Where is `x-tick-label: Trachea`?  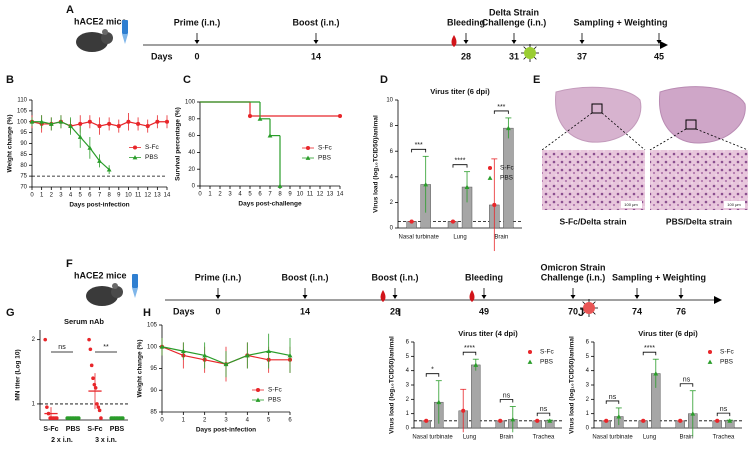 x-tick-label: Trachea is located at coordinates (724, 438).